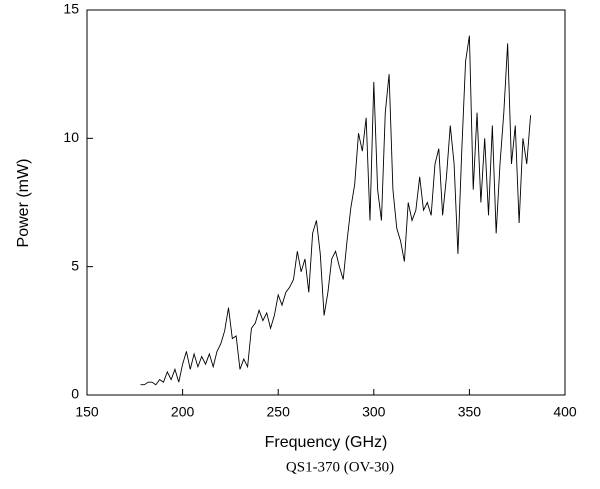 The width and height of the screenshot is (600, 489). Describe the element at coordinates (75, 265) in the screenshot. I see `y-tick-label: 5` at that location.